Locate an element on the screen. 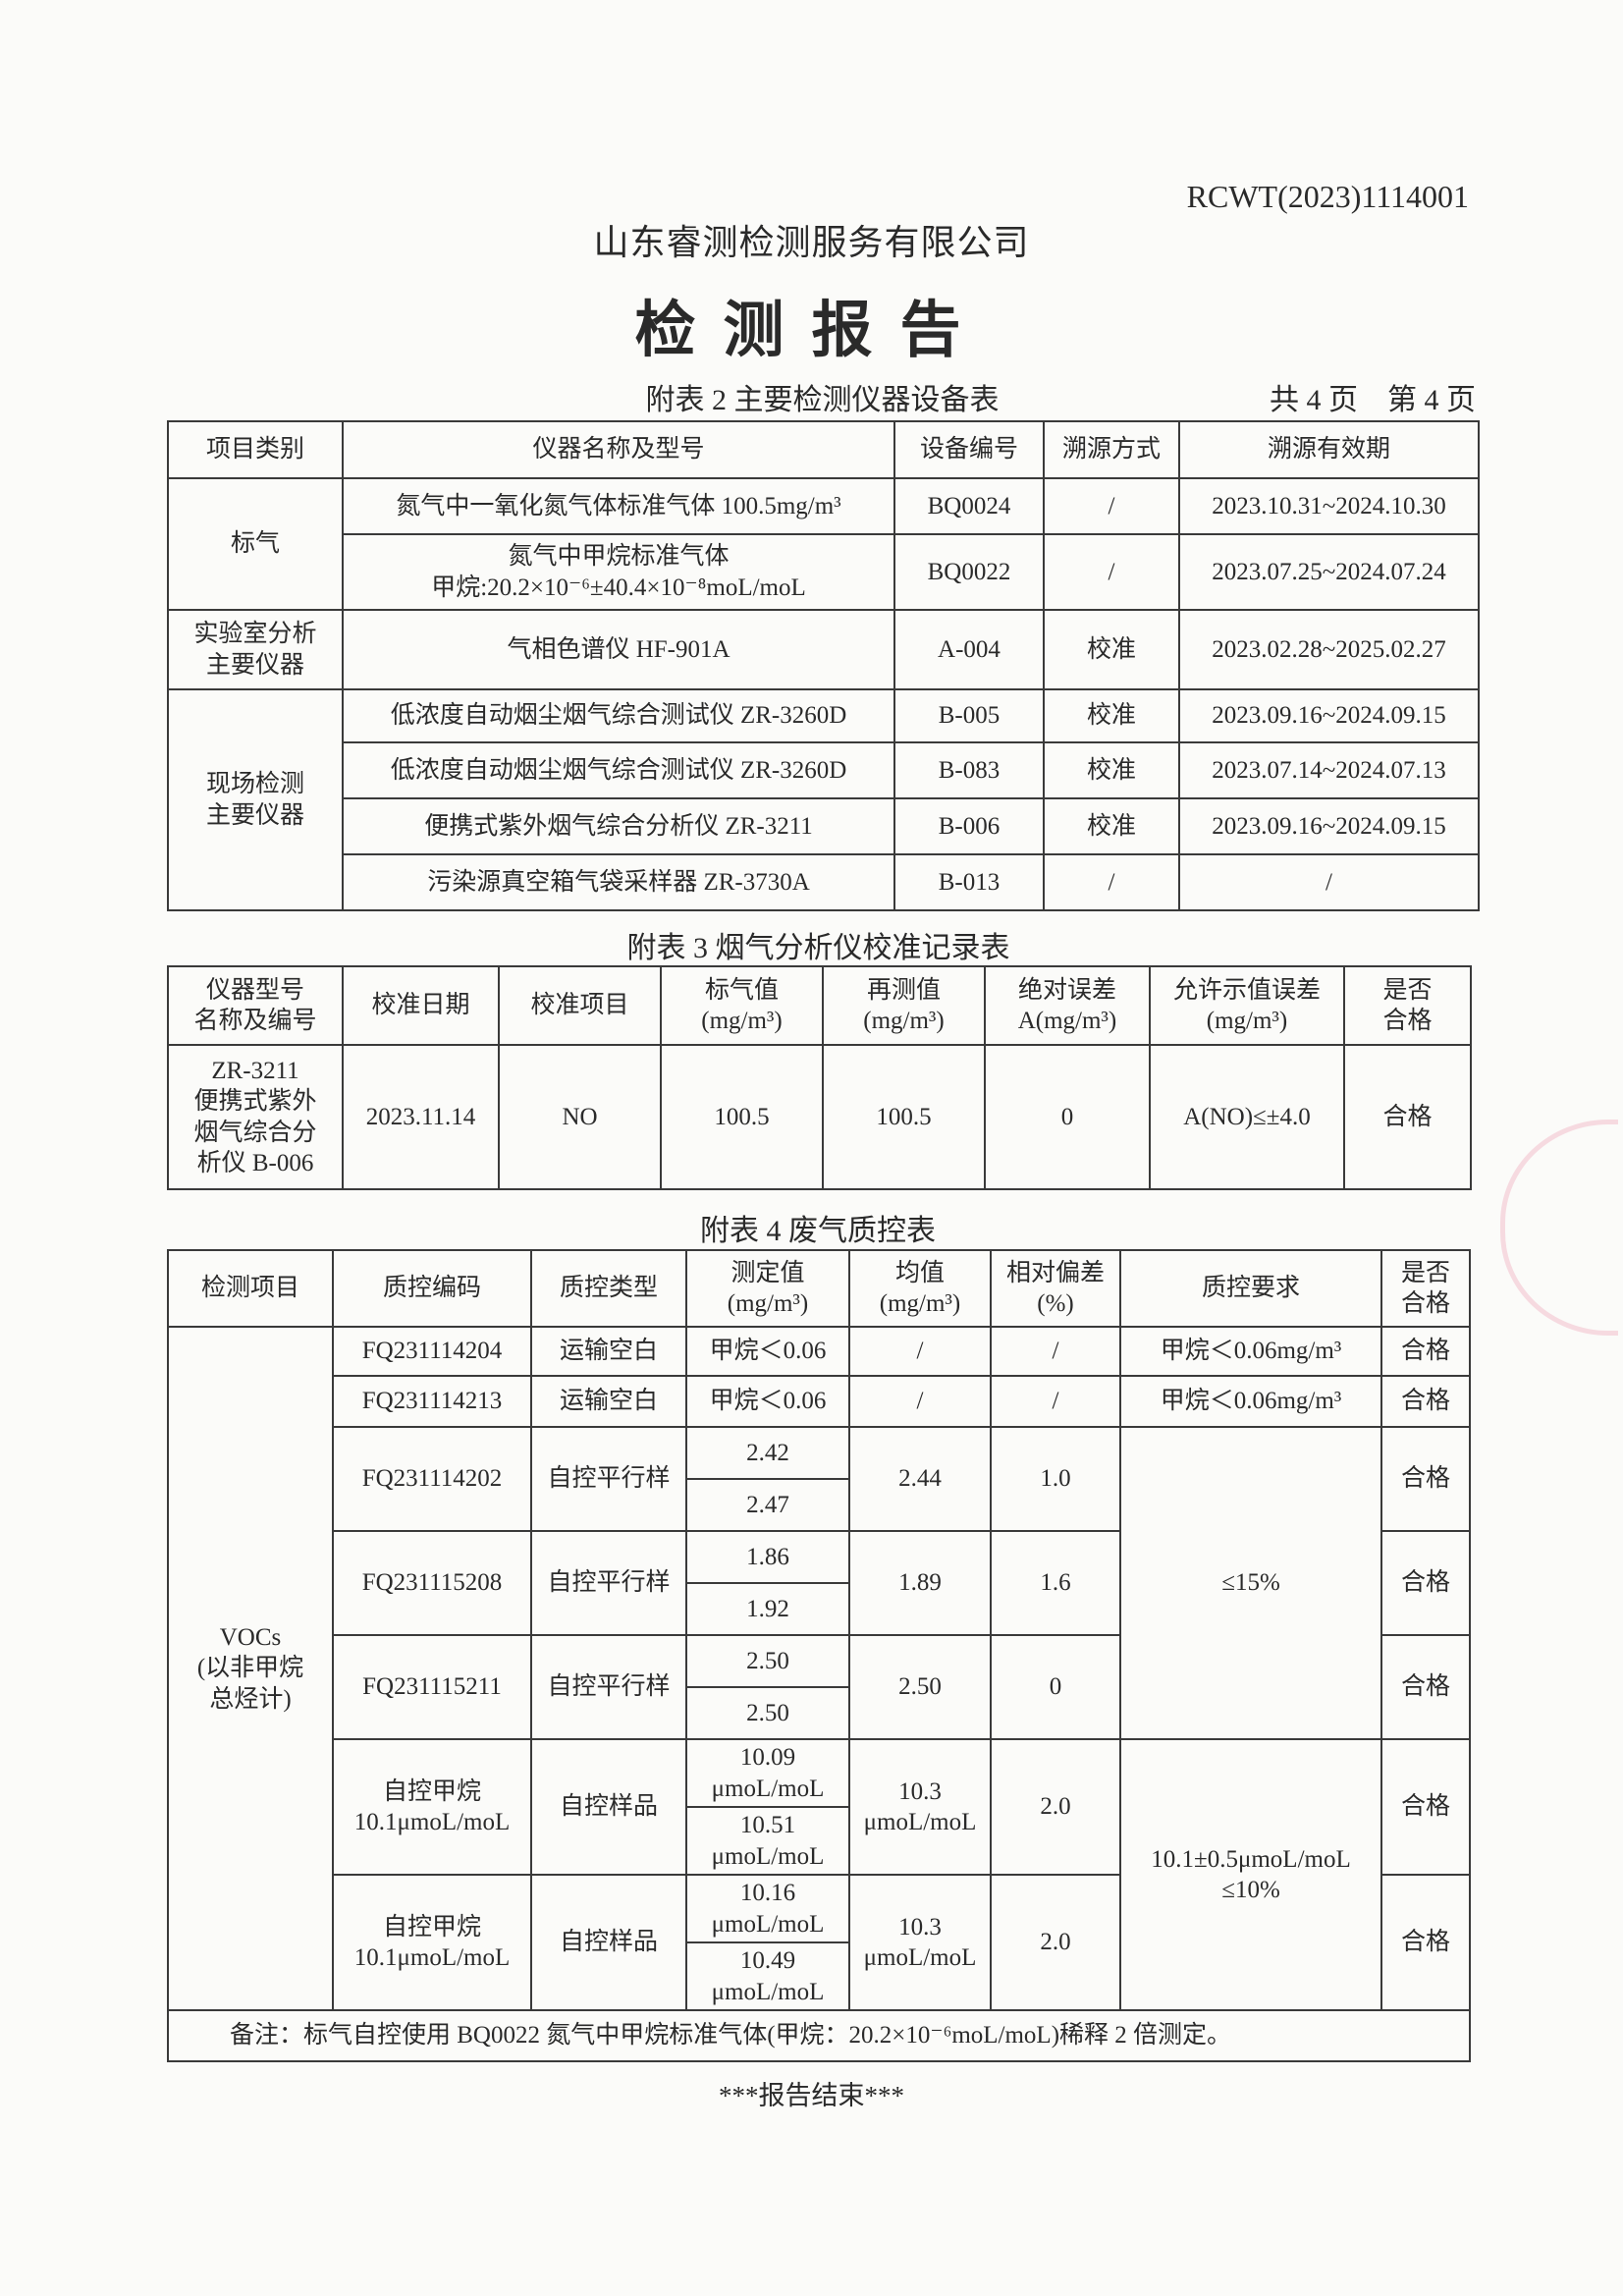 Image resolution: width=1623 pixels, height=2296 pixels. value-cell: 2.50 is located at coordinates (767, 1661).